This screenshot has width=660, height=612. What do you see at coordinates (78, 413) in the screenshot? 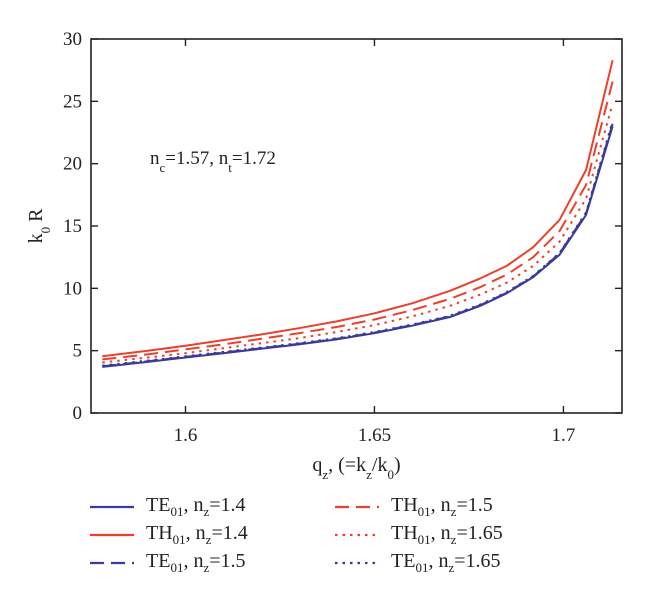
I see `y-tick-label: 0` at bounding box center [78, 413].